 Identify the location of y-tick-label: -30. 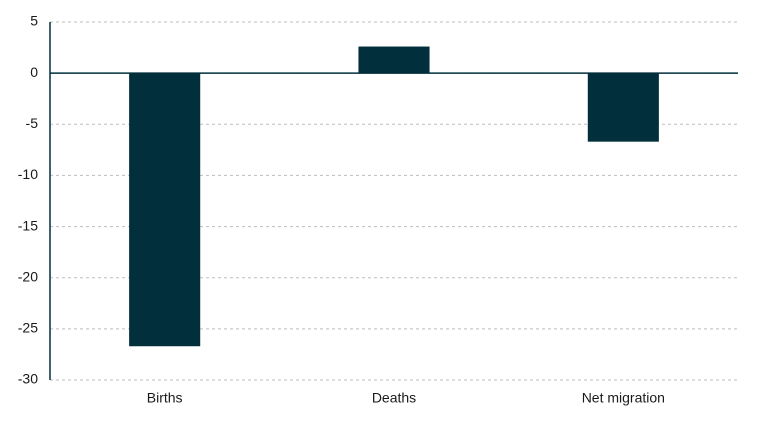
(28, 379).